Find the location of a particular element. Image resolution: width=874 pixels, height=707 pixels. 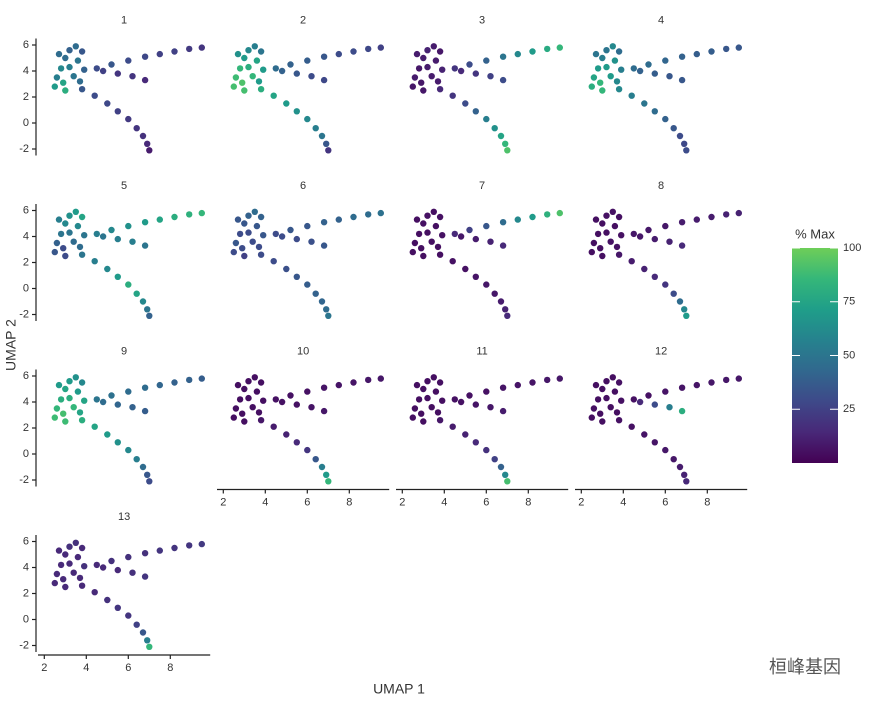

panel-title: 3 is located at coordinates (482, 20).